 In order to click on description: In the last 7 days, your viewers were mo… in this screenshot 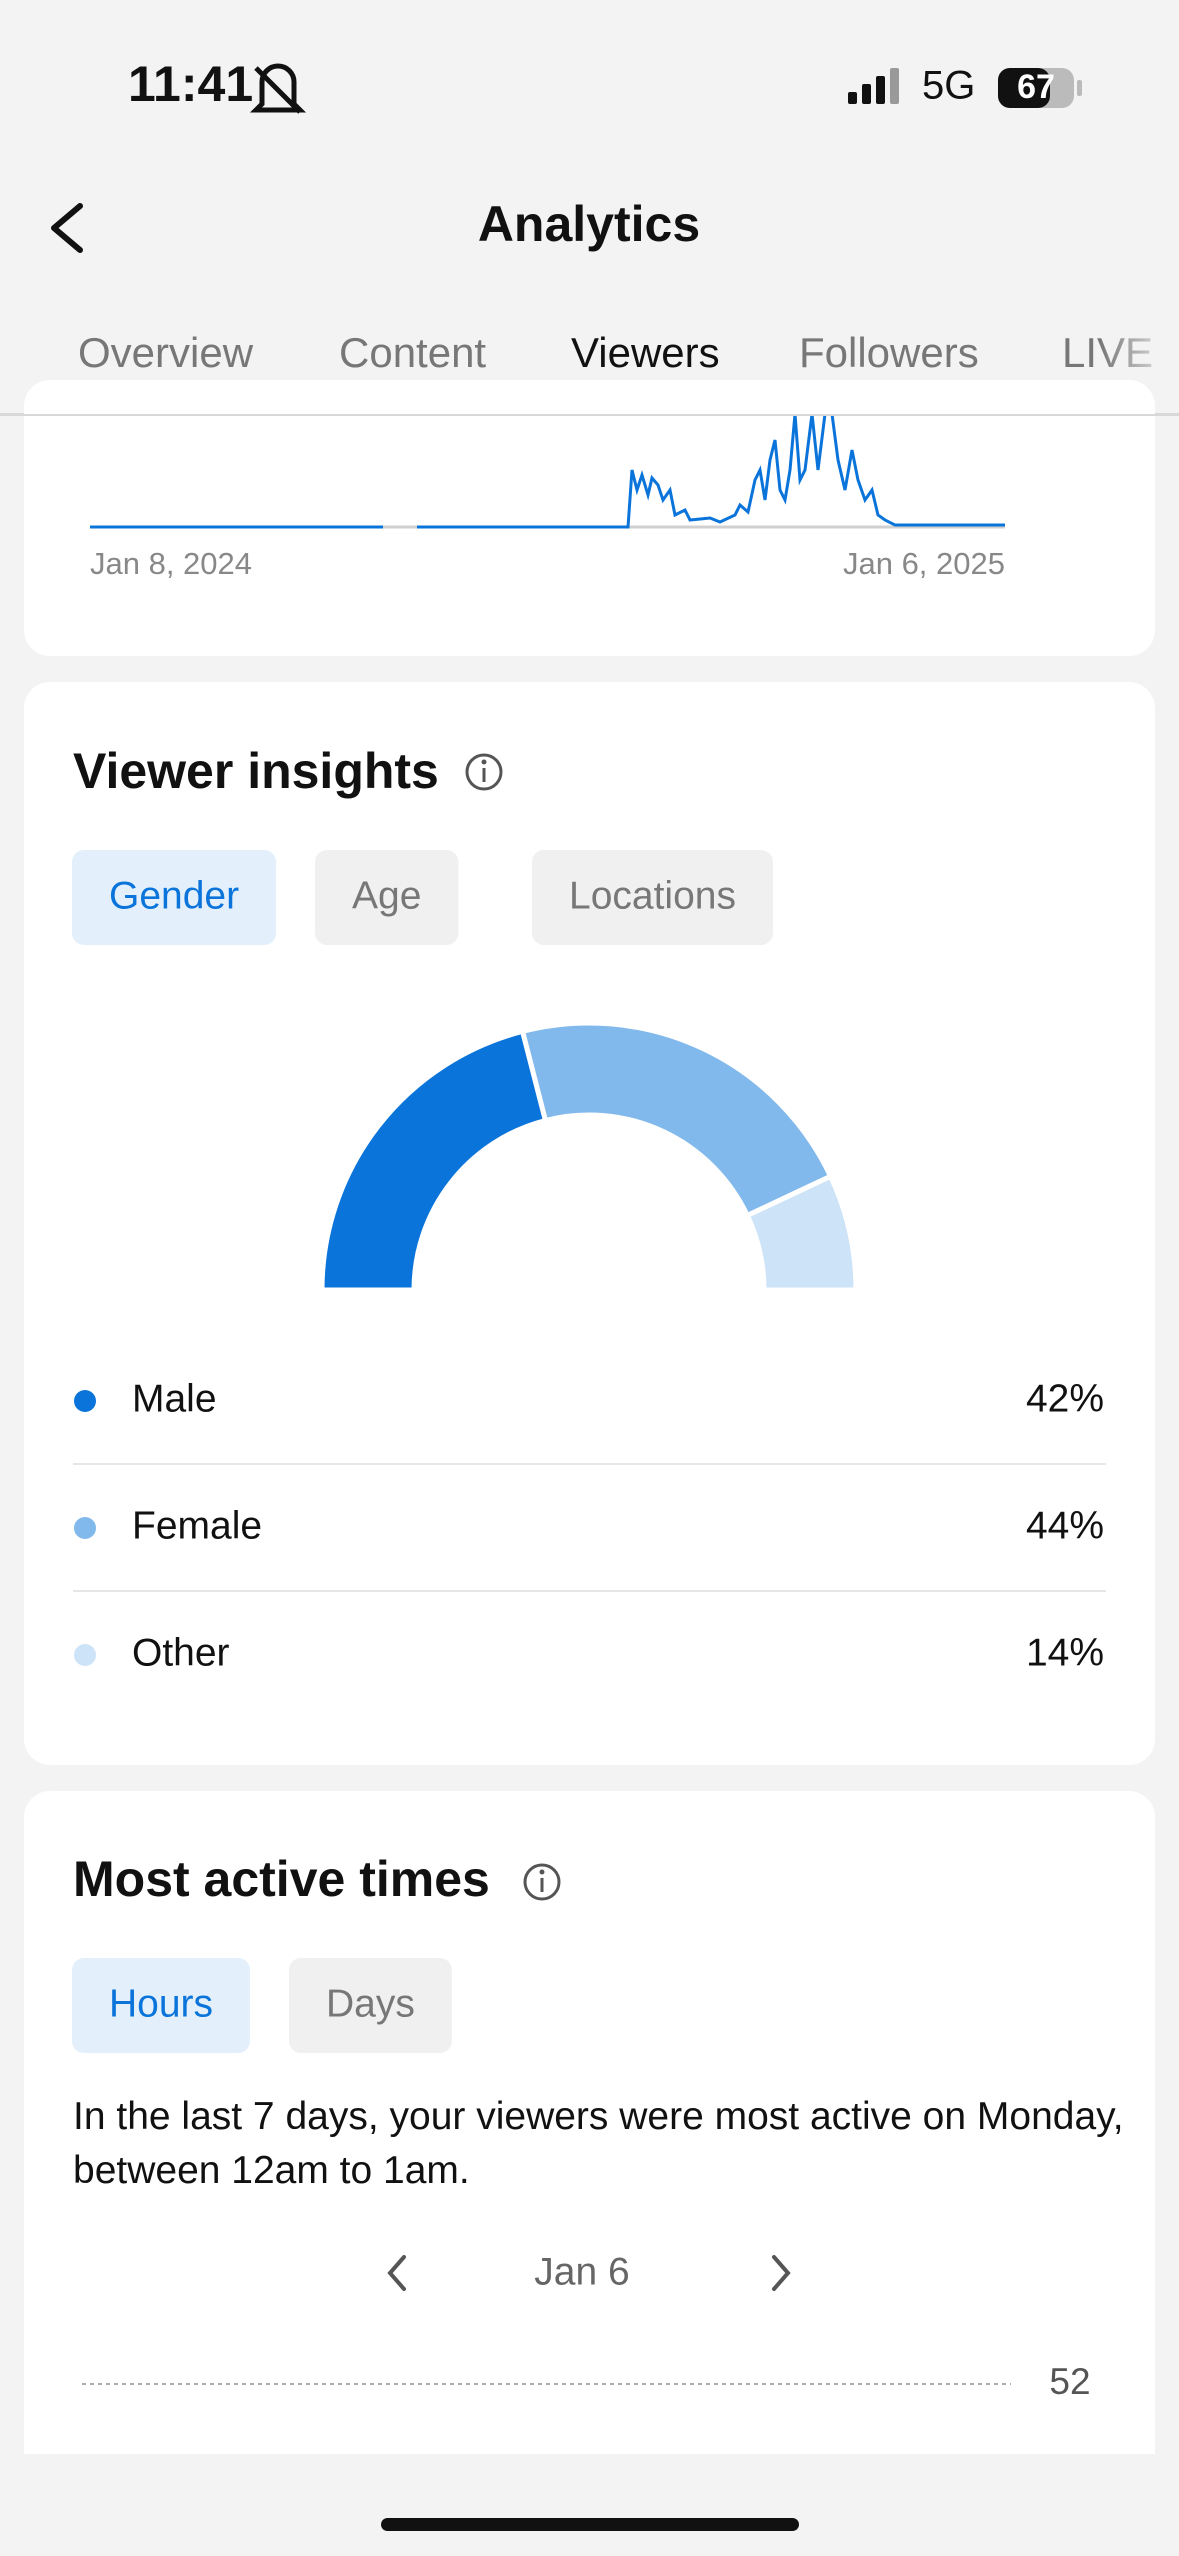, I will do `click(598, 2143)`.